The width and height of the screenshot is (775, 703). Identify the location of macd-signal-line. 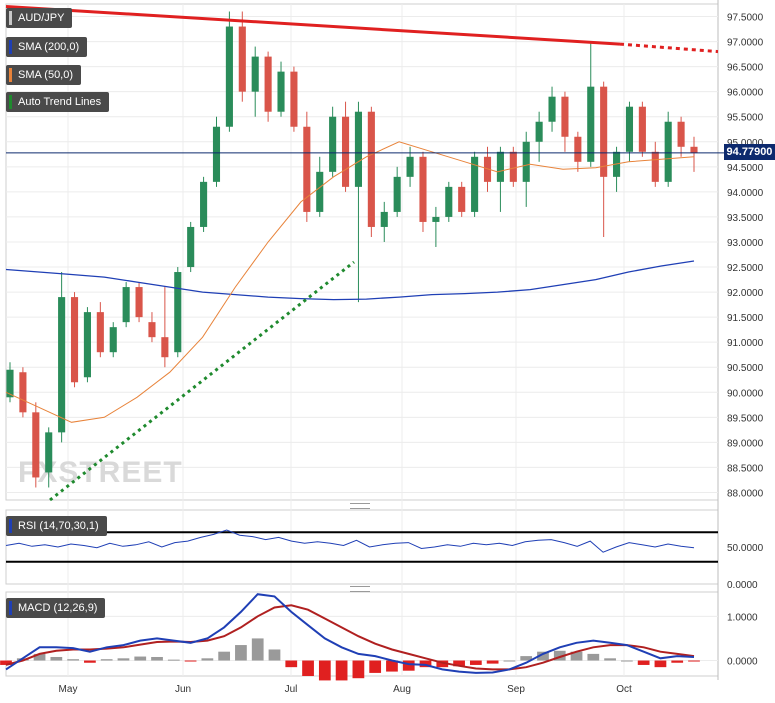
(350, 637).